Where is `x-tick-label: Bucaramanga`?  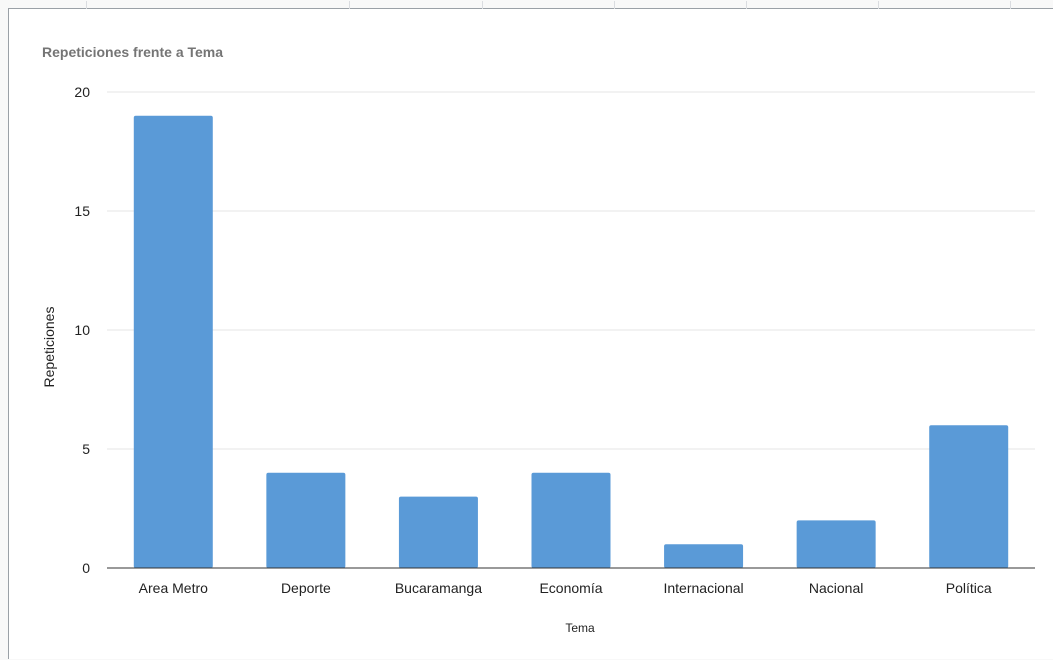
x-tick-label: Bucaramanga is located at coordinates (438, 588).